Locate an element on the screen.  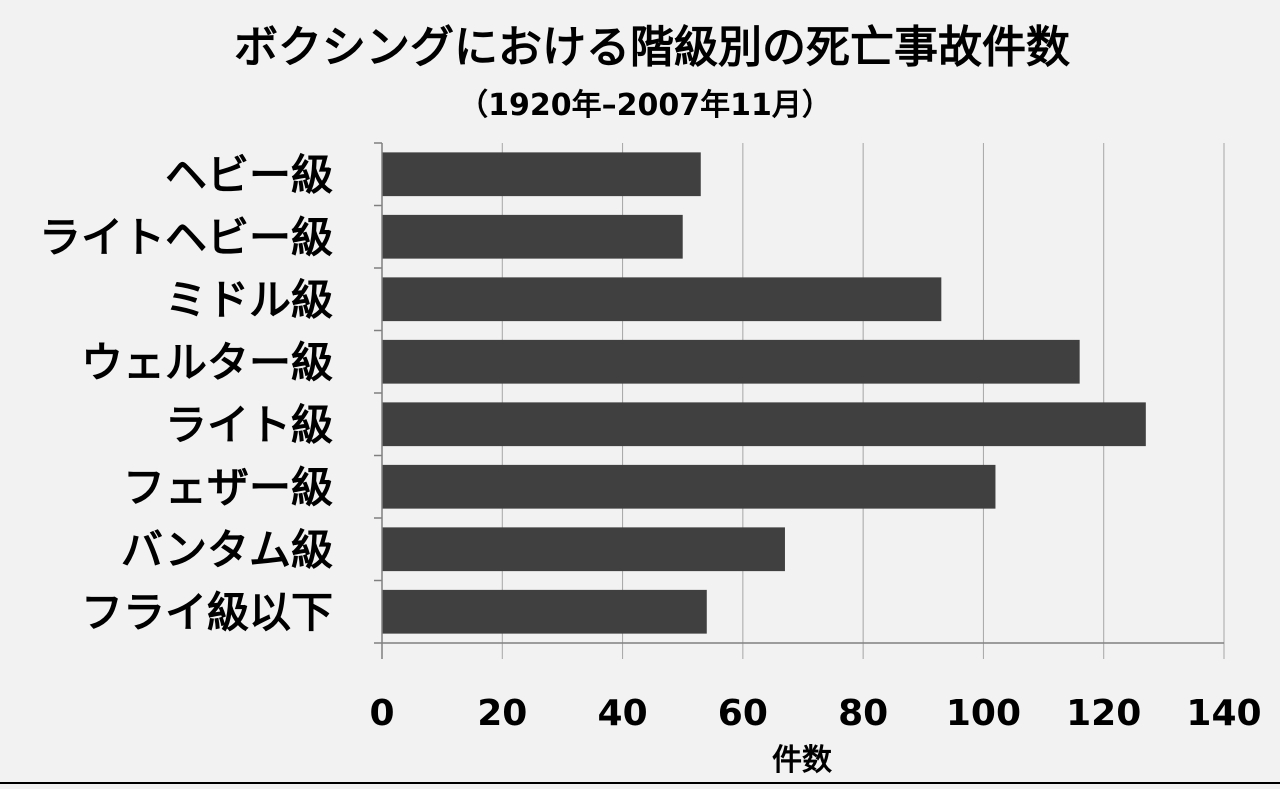
x-tick-label: 80 is located at coordinates (863, 713).